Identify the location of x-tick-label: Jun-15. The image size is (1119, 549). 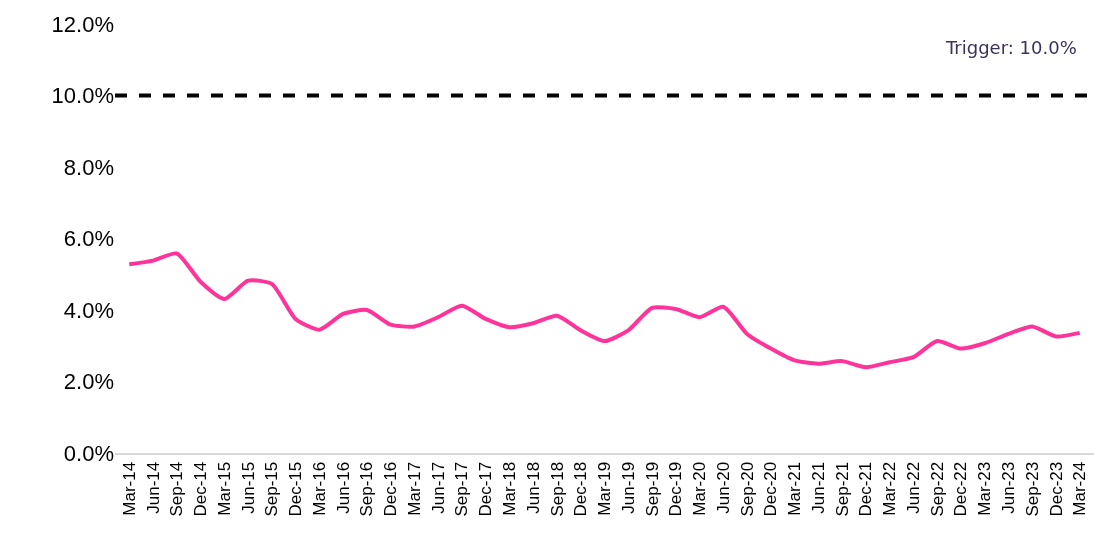
(248, 487).